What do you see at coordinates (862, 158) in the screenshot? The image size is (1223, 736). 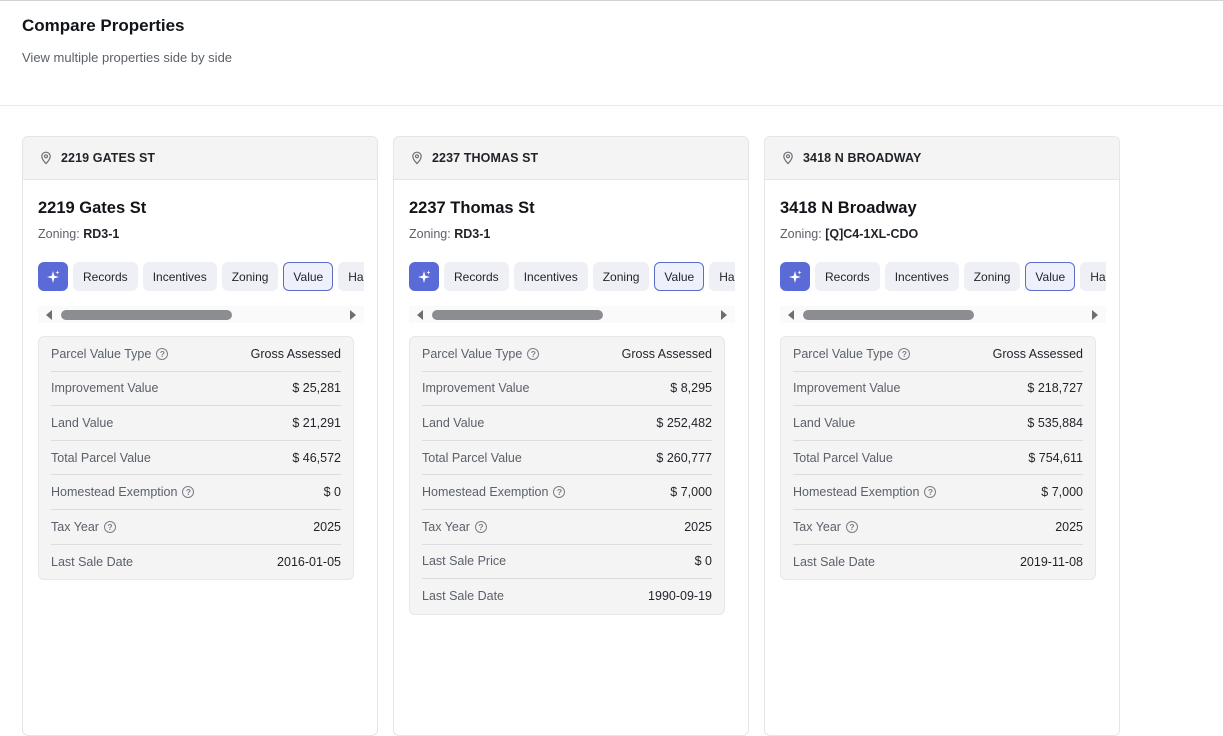 I see `property-address-header: 3418 N BROADWAY` at bounding box center [862, 158].